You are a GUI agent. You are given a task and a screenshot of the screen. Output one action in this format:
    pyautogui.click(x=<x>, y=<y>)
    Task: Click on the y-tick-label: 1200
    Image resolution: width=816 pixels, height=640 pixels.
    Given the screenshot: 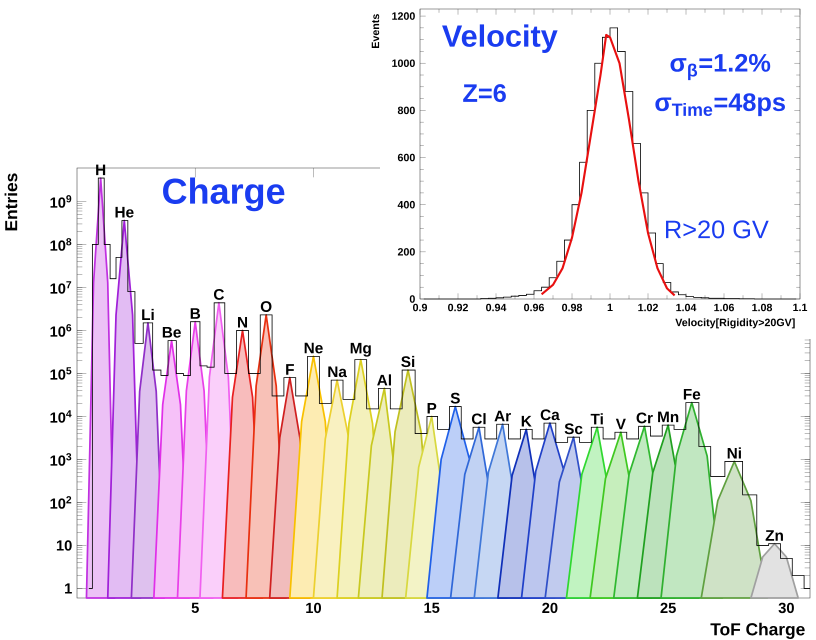 What is the action you would take?
    pyautogui.click(x=403, y=16)
    